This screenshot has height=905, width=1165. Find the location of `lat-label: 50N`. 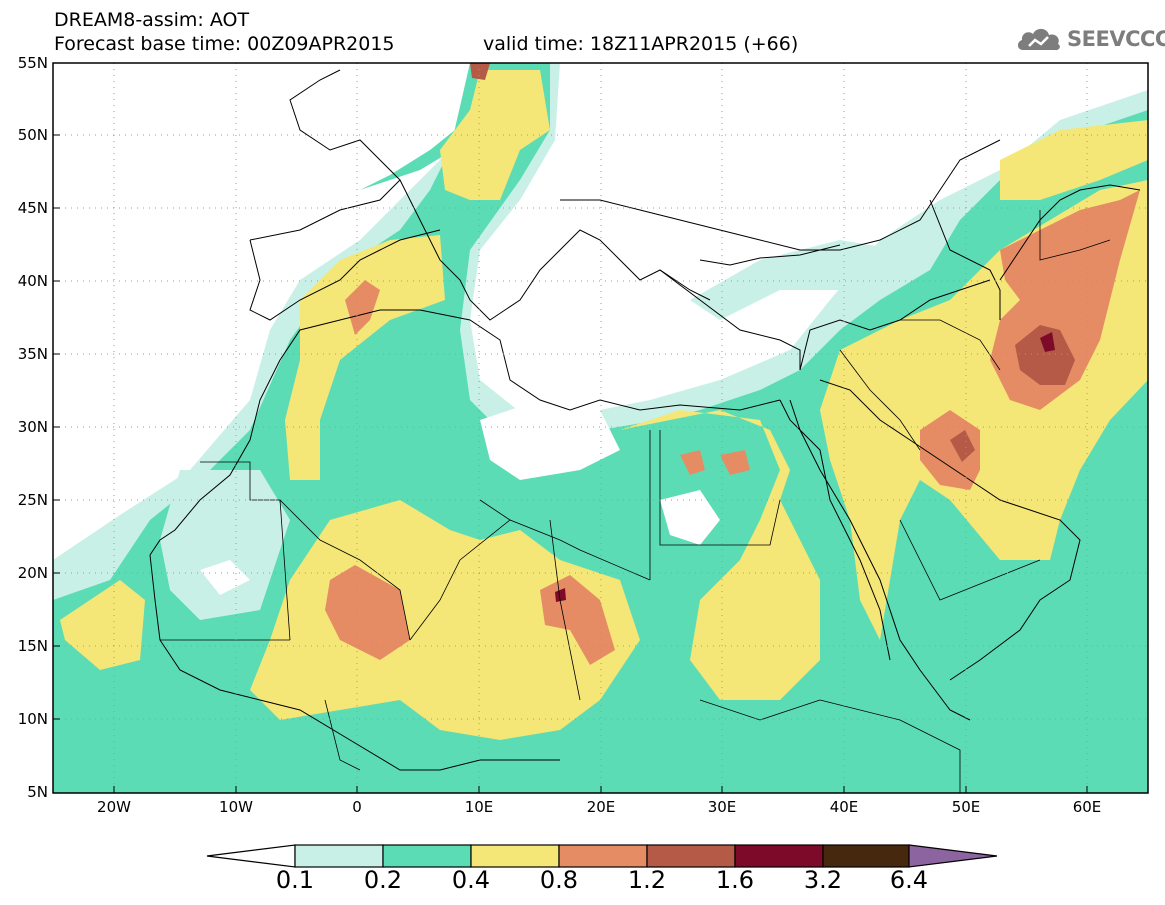

lat-label: 50N is located at coordinates (32, 135).